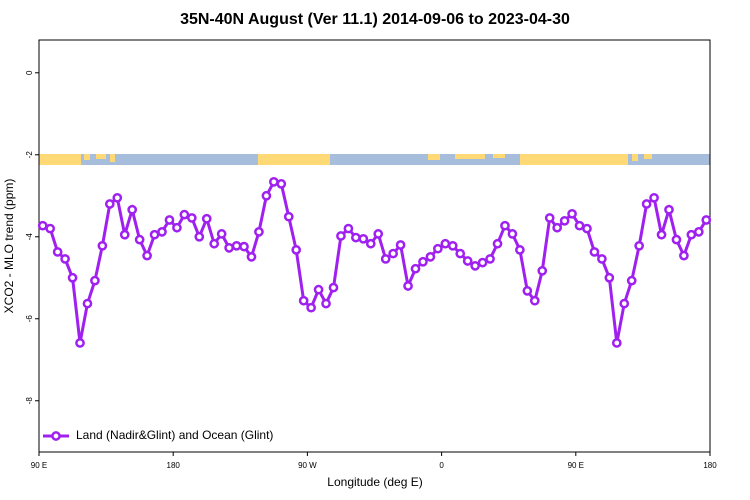 This screenshot has height=500, width=750. I want to click on y-tick-label: -2, so click(29, 155).